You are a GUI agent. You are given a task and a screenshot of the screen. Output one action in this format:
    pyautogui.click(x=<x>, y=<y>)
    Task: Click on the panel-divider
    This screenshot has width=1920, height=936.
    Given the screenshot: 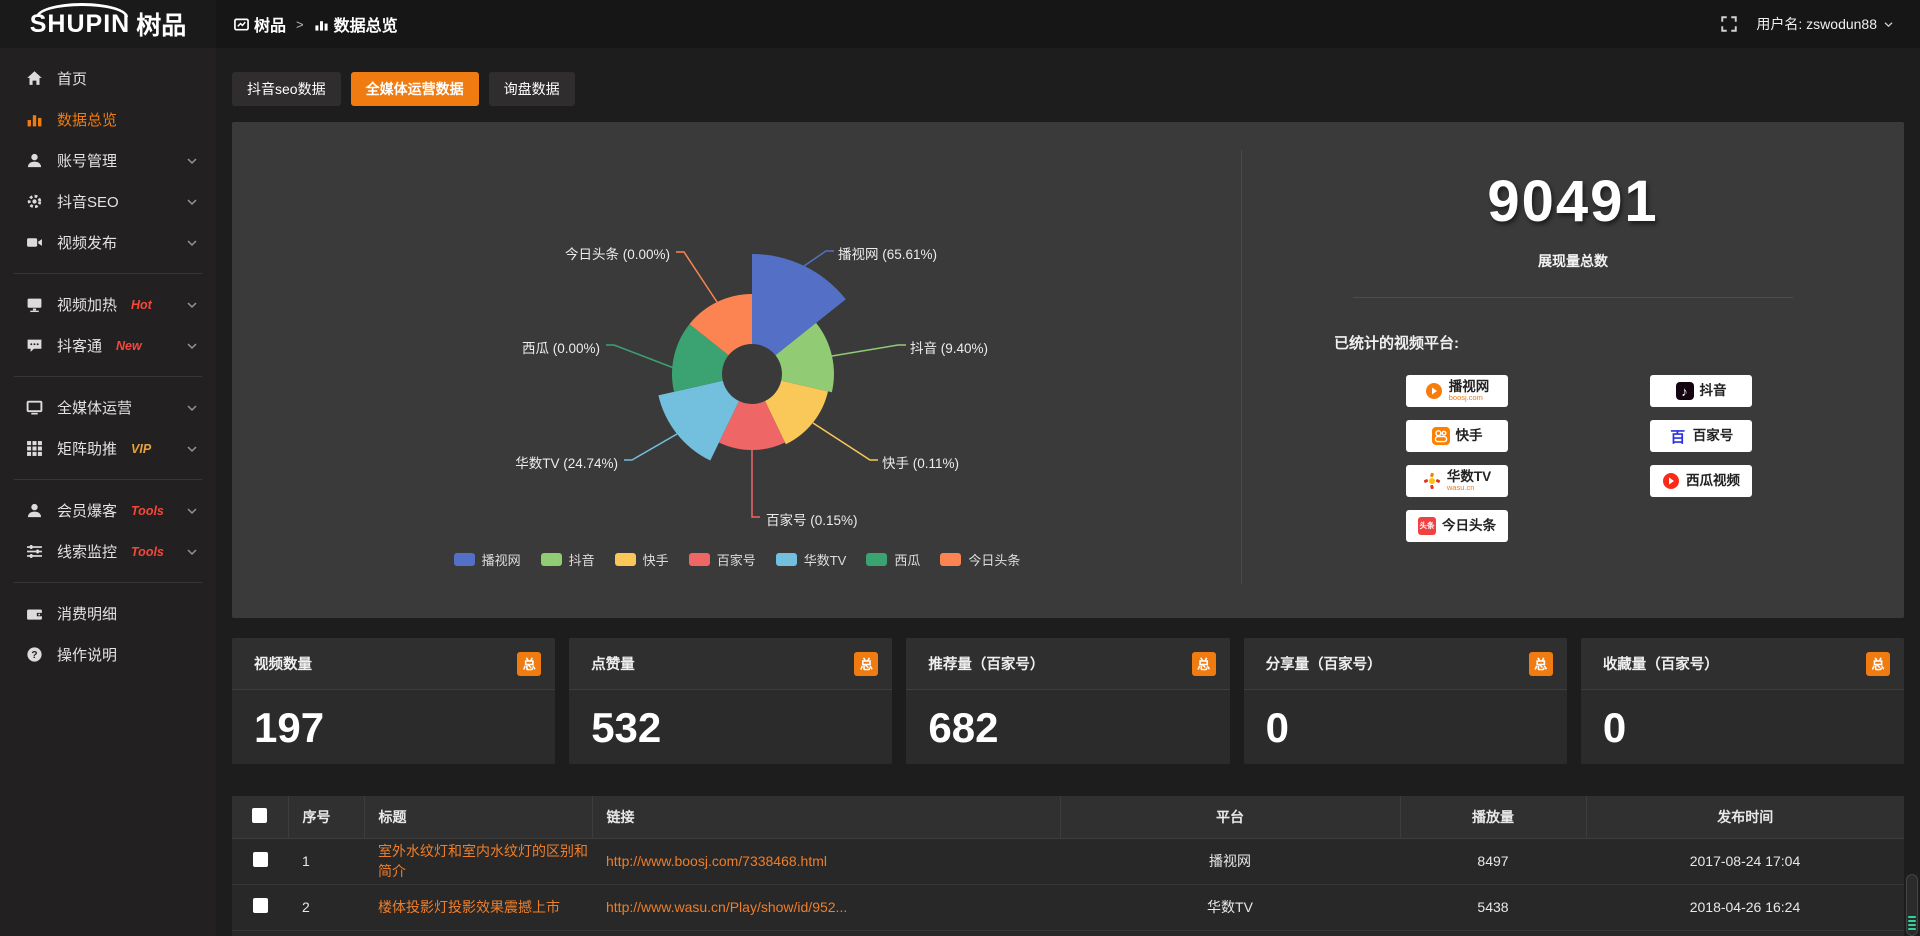 What is the action you would take?
    pyautogui.click(x=1241, y=367)
    